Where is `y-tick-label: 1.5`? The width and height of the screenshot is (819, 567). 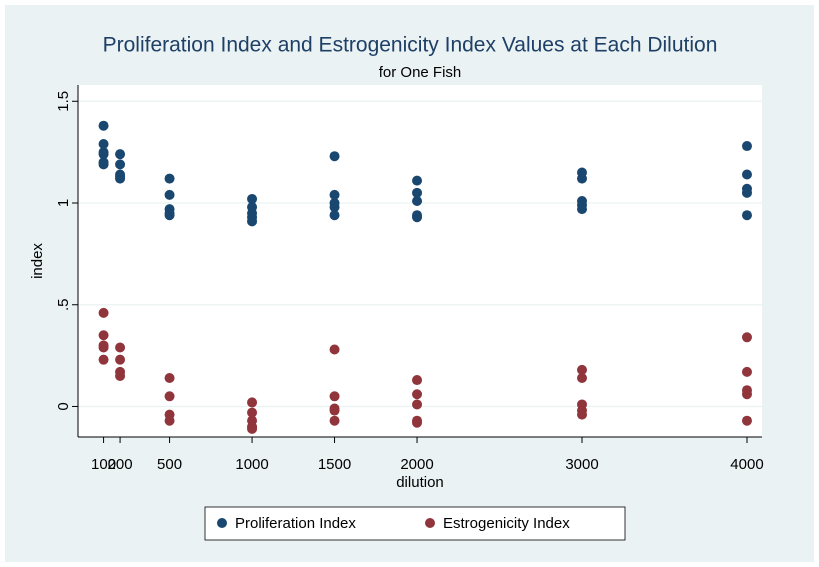 y-tick-label: 1.5 is located at coordinates (63, 101).